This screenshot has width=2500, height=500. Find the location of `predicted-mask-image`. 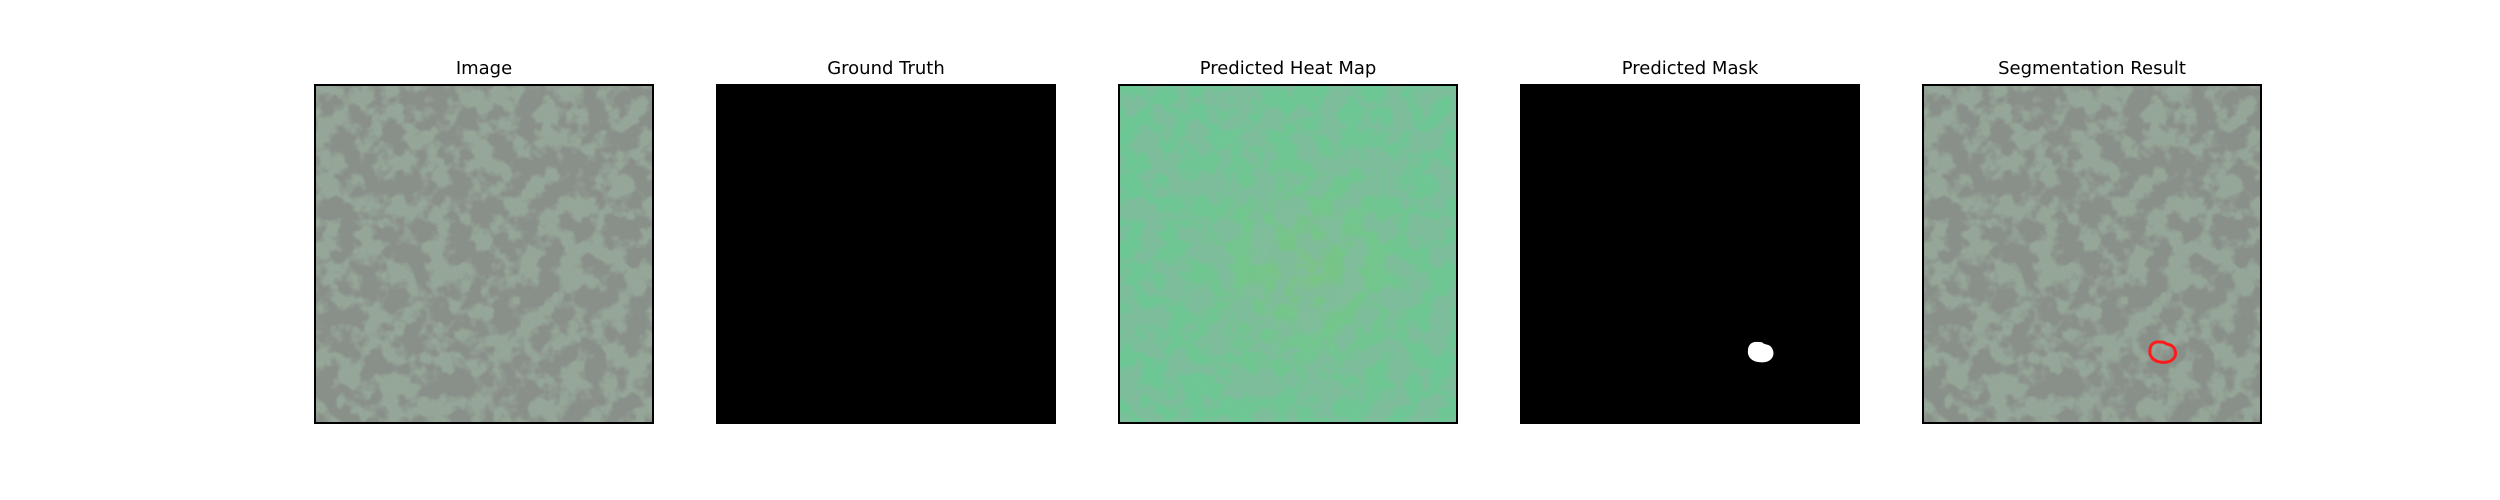

predicted-mask-image is located at coordinates (1690, 254).